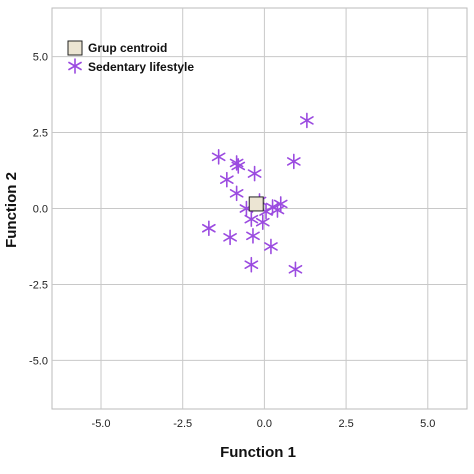  Describe the element at coordinates (75, 48) in the screenshot. I see `legend-centroid-swatch` at that location.